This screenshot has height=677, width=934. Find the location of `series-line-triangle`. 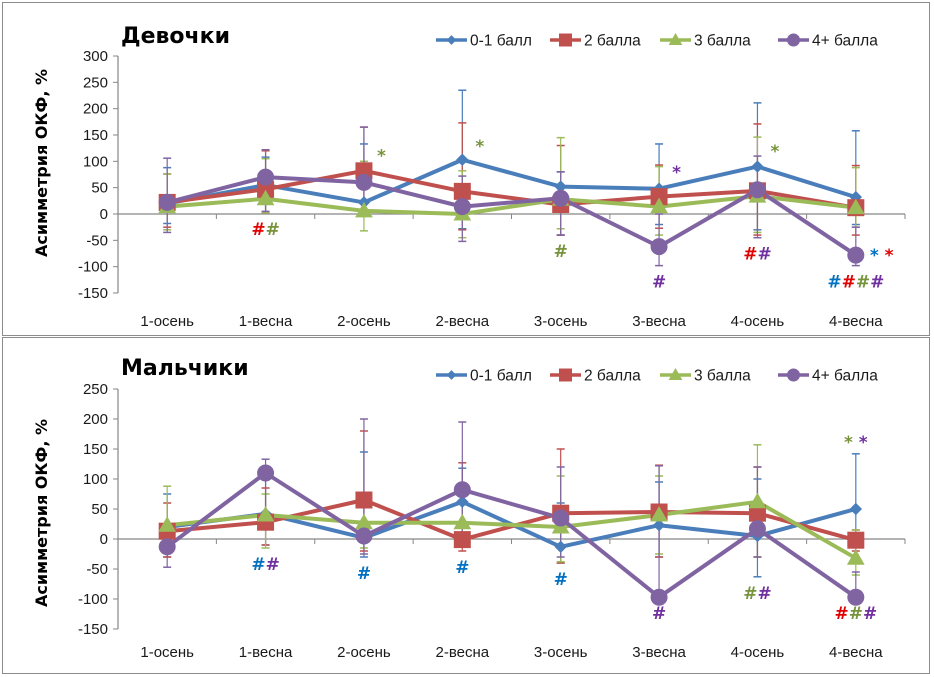

series-line-triangle is located at coordinates (511, 529).